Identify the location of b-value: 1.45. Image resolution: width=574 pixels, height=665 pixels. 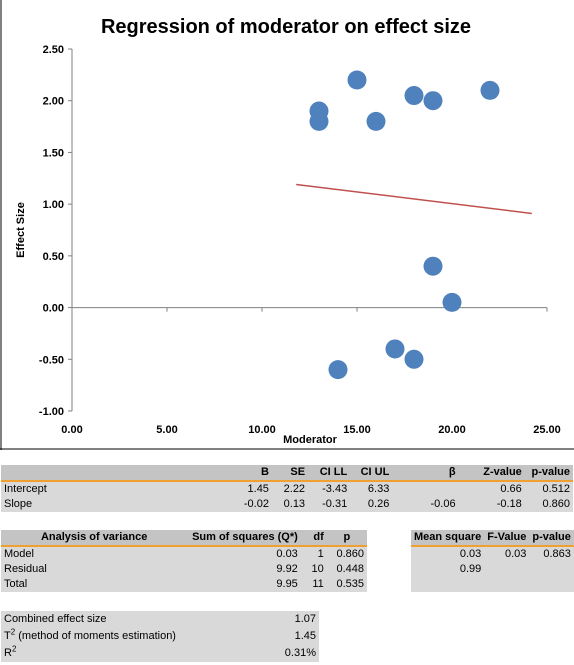
(239, 489).